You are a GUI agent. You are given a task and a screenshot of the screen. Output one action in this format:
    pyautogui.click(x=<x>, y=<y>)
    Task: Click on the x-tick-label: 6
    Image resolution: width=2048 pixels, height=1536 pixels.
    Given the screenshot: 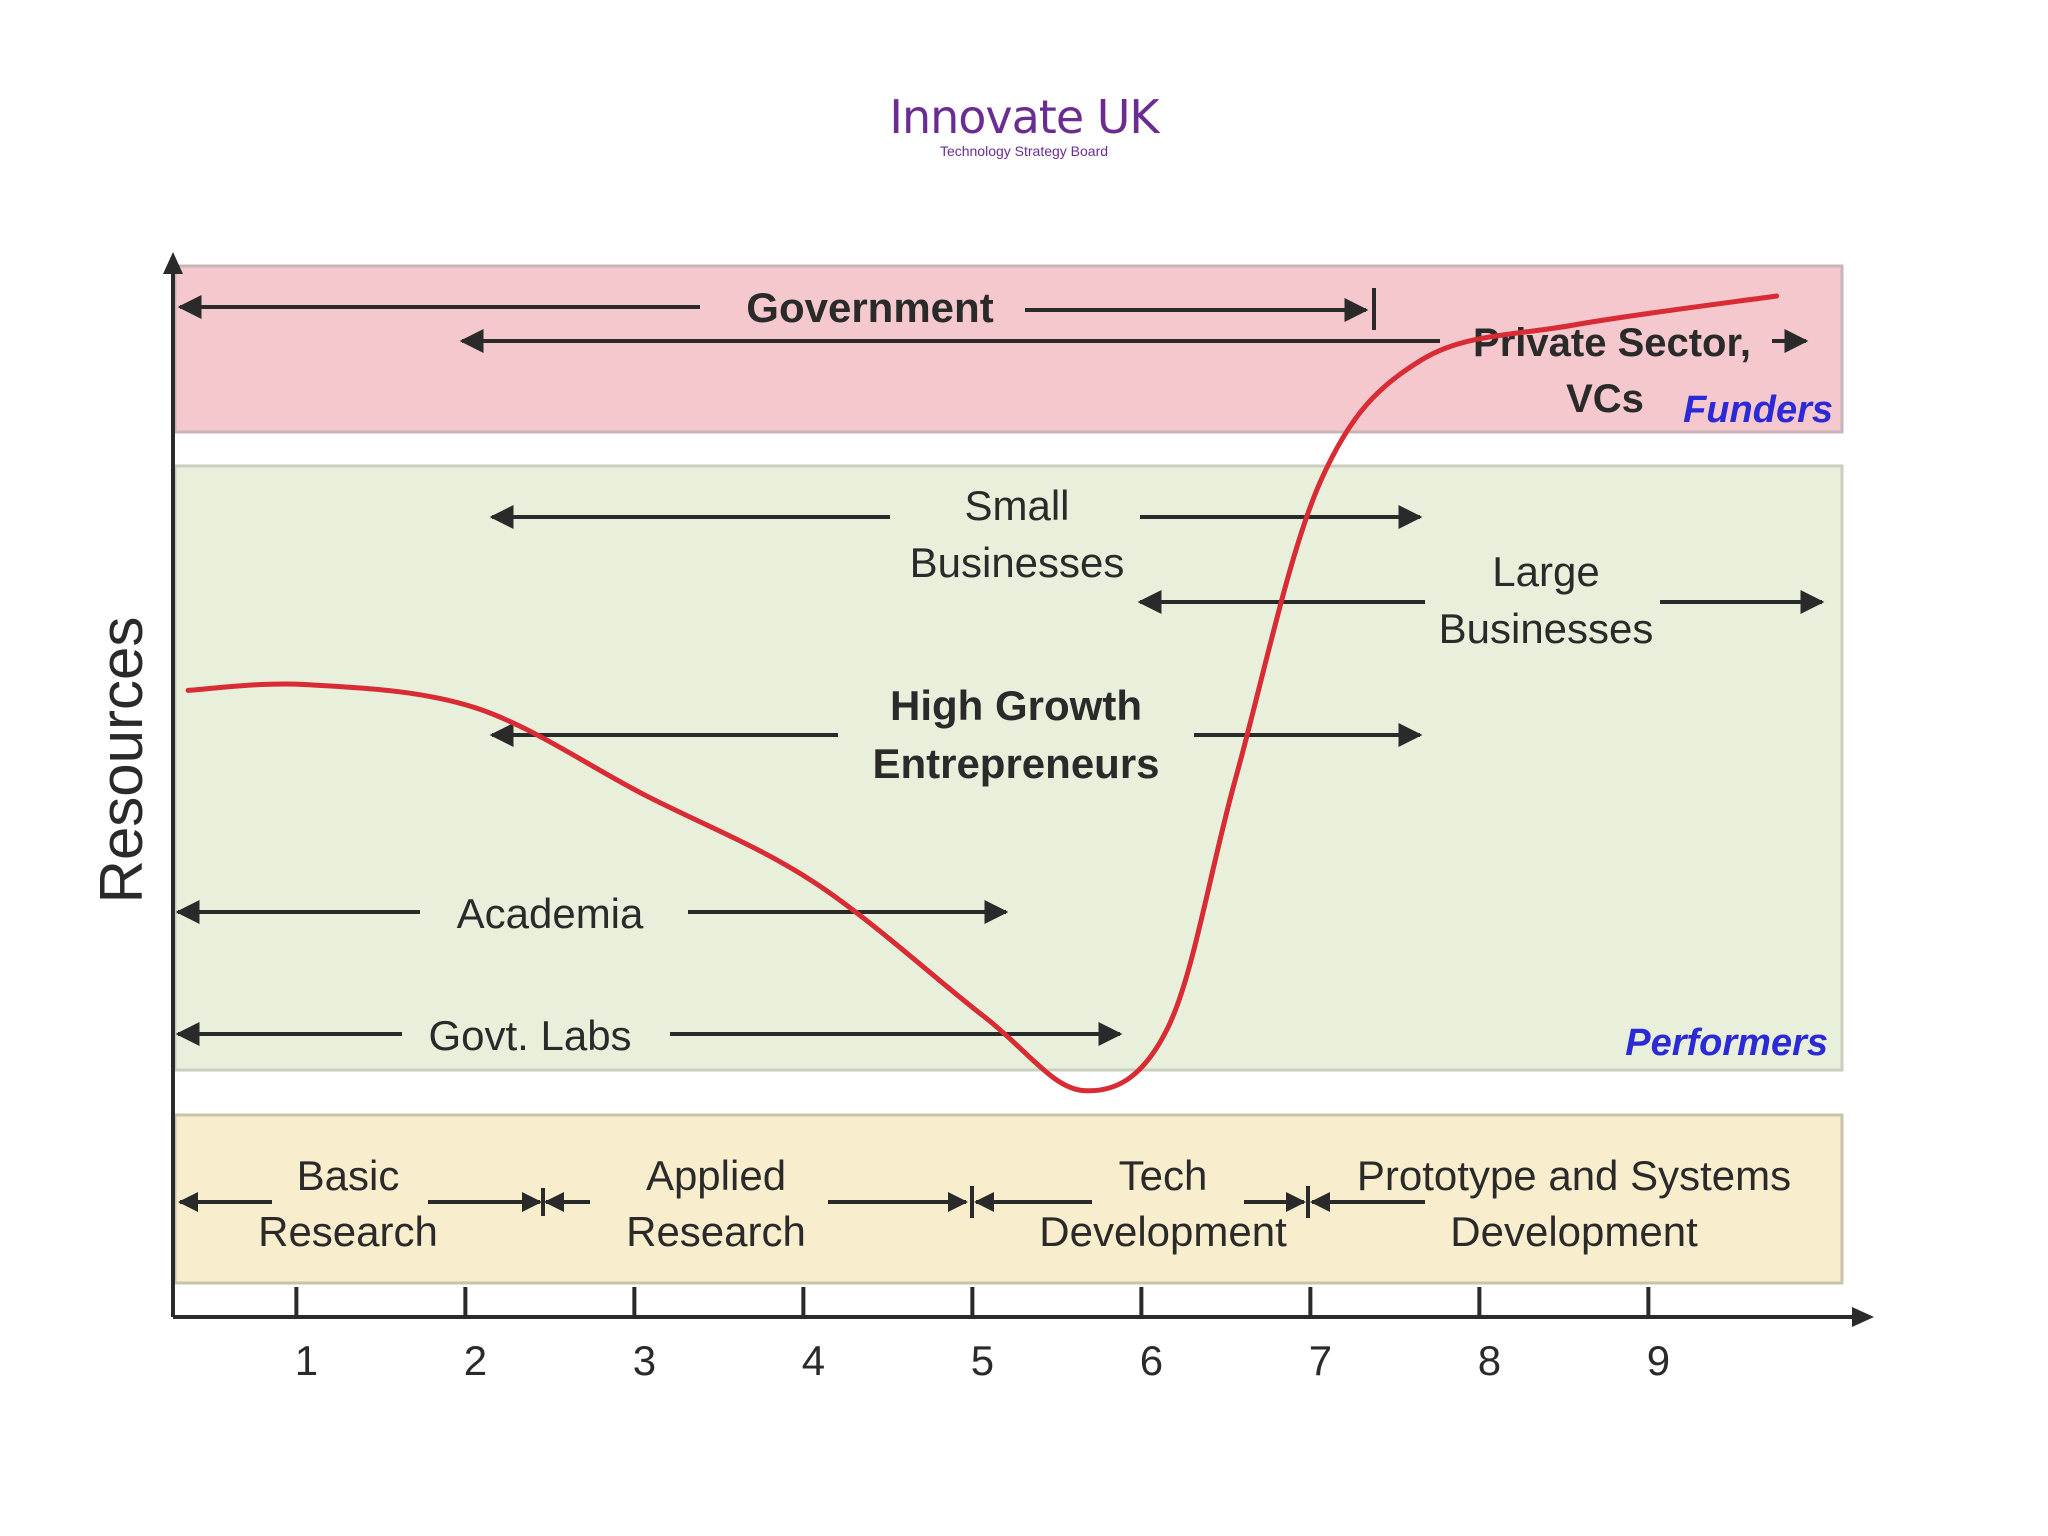 What is the action you would take?
    pyautogui.click(x=1151, y=1360)
    